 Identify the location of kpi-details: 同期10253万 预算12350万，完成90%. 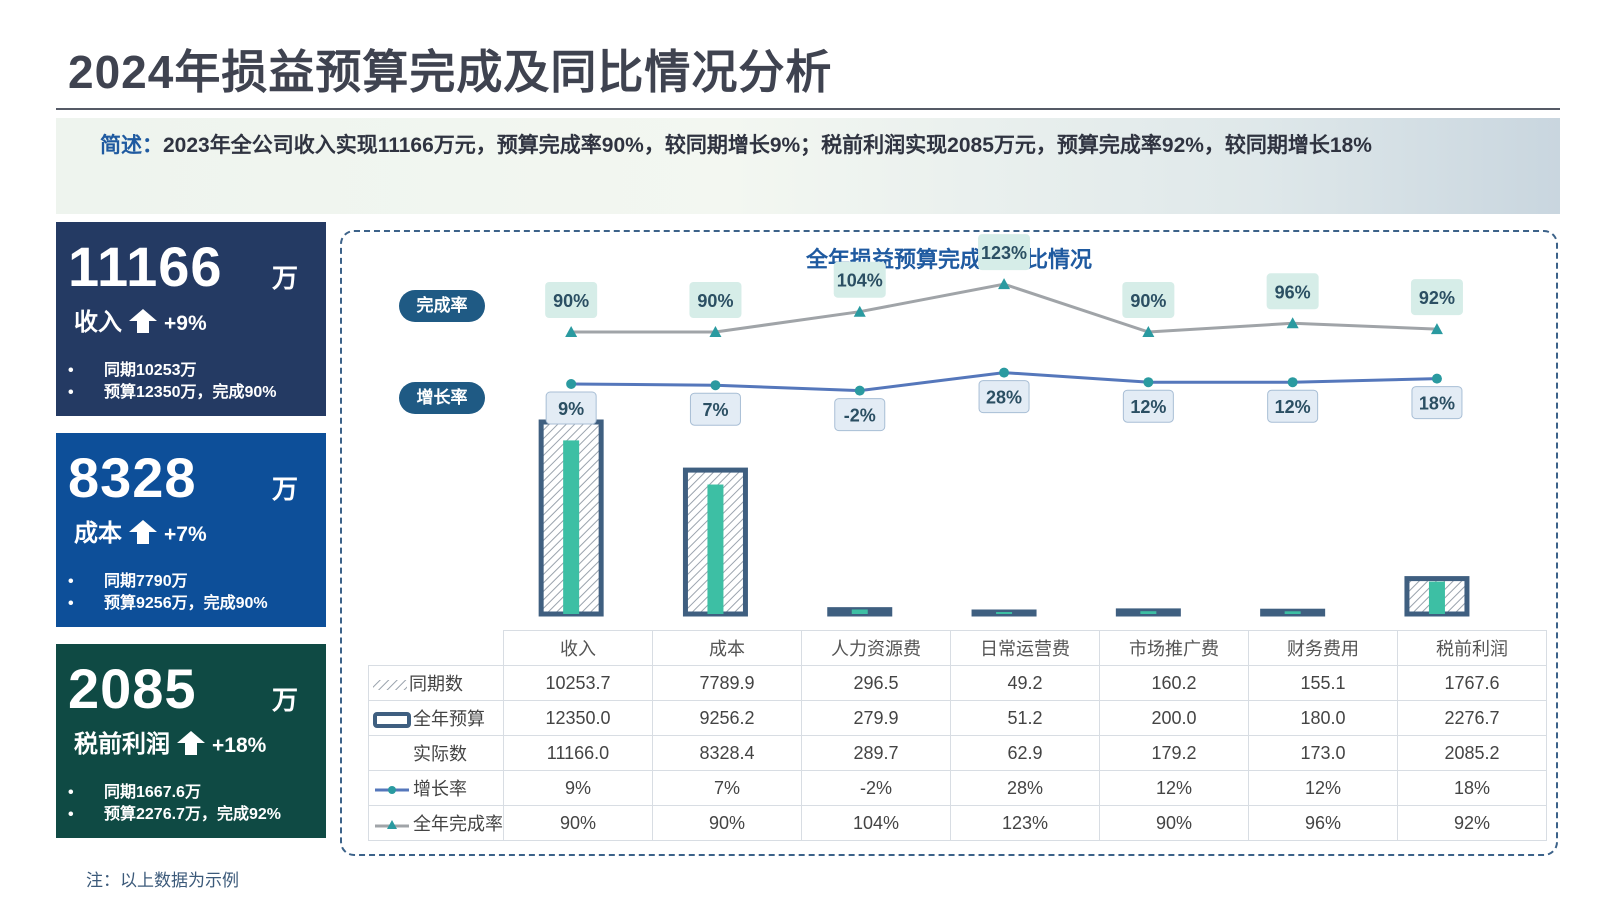
(172, 382).